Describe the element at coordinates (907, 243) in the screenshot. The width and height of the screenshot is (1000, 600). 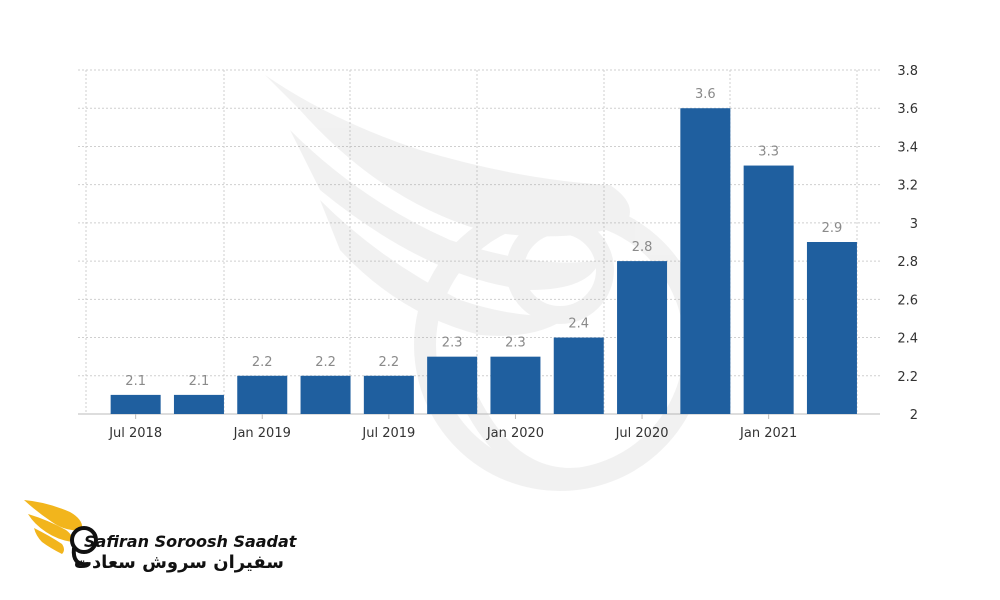
I see `y-axis-ticks: 2 2.2 2.4 2.6 2.8 3 3.2 3.4 3.6 3.8` at that location.